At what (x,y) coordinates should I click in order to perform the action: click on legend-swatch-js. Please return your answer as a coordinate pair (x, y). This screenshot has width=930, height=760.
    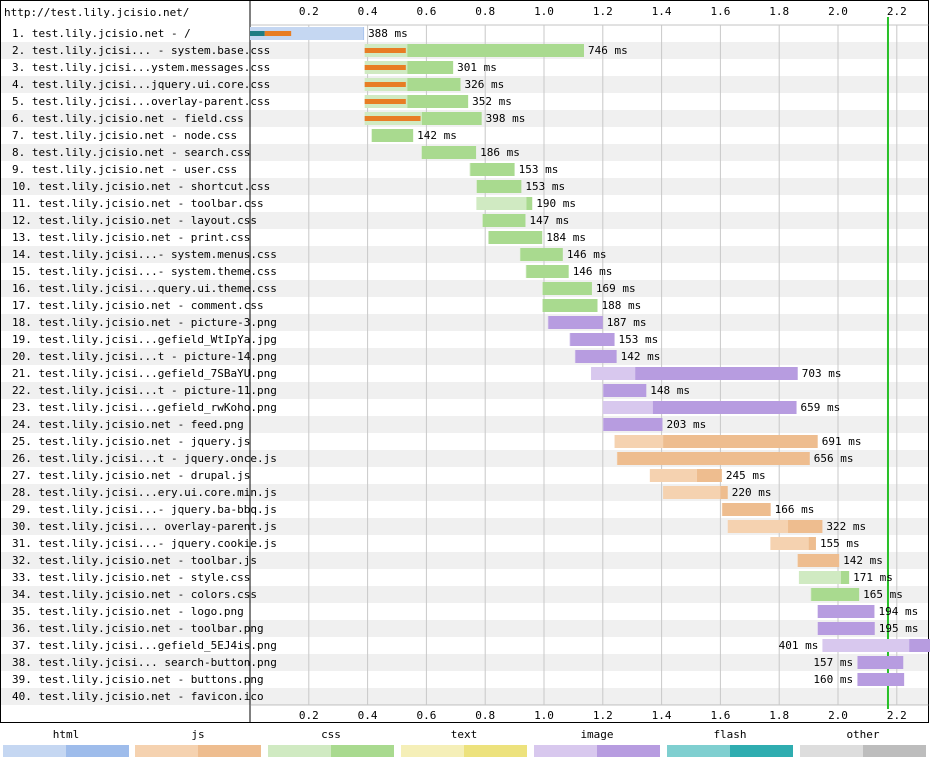
    Looking at the image, I should click on (198, 751).